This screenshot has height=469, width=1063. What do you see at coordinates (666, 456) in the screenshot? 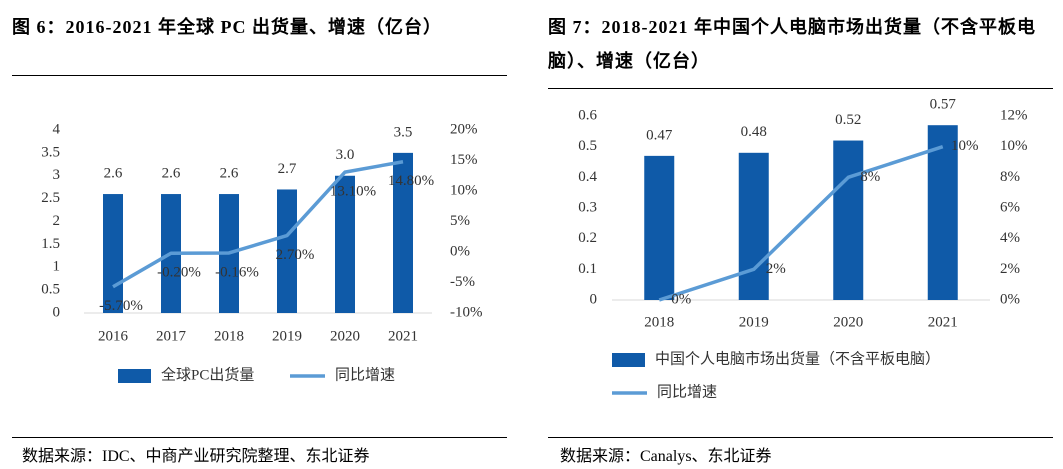
I see `source: 数据来源：Canalys、东北证券` at bounding box center [666, 456].